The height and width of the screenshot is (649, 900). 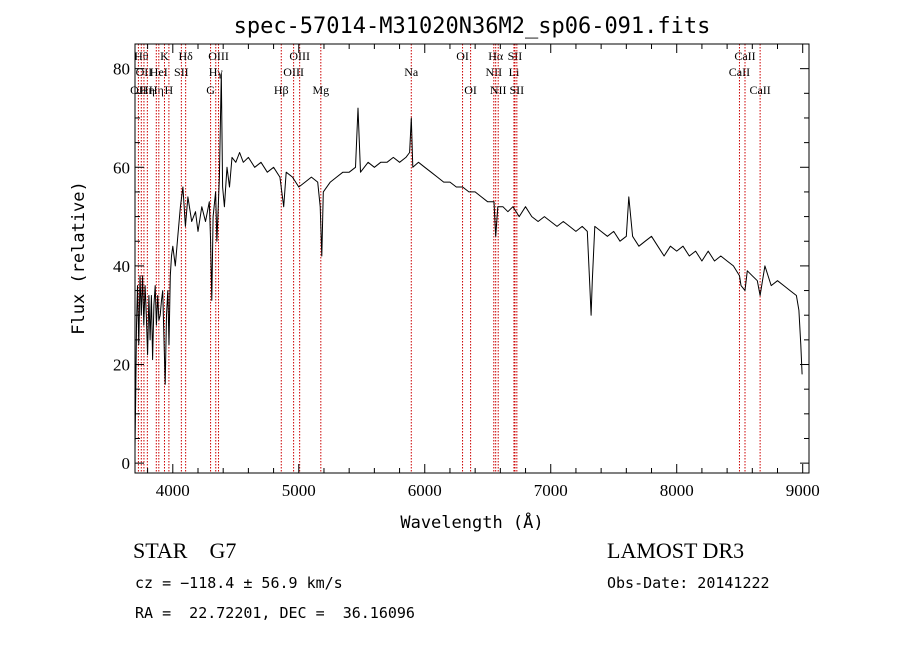 I want to click on y-tick-label: 0, so click(x=126, y=463).